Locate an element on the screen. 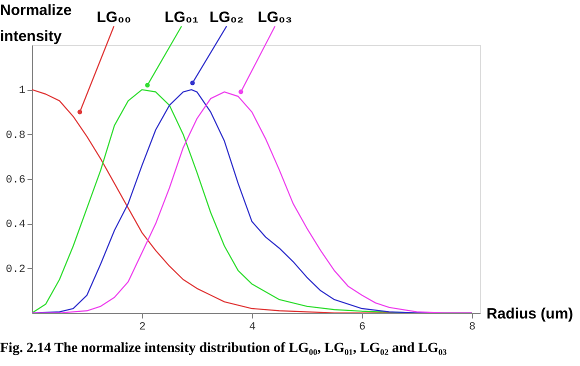  caption: Fig. 2.14 The normalize intensity distribution of LG₀₀, LG₀₁, LG₀₂ and LG₀₃ is located at coordinates (223, 348).